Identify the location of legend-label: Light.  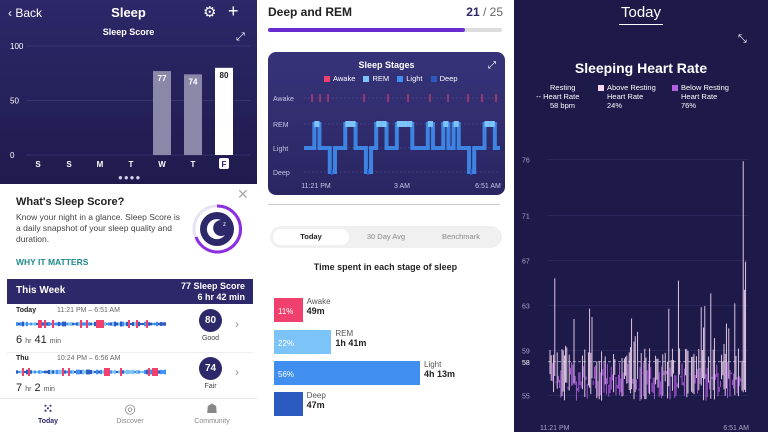
(414, 78).